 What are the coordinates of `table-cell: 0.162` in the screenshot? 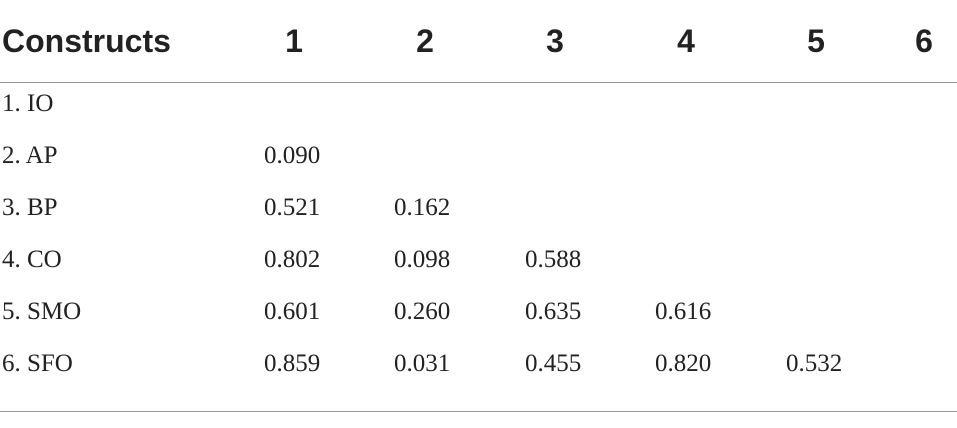 It's located at (422, 207).